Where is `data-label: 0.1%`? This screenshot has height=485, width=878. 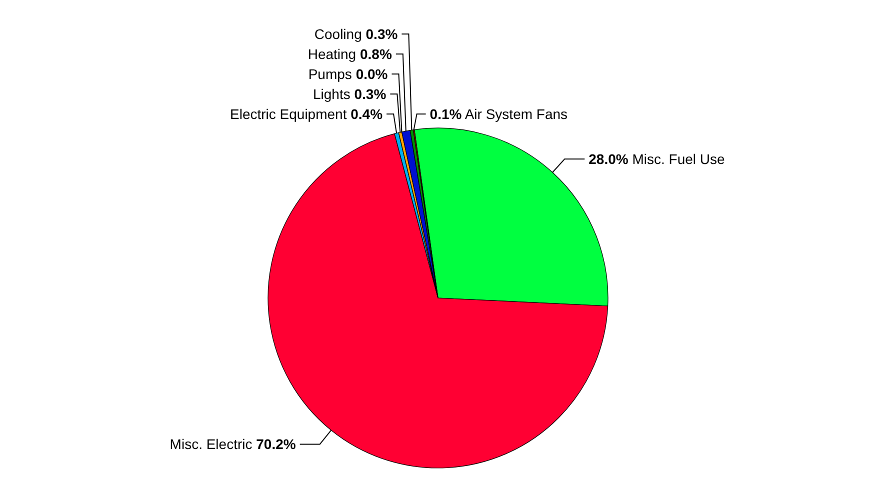
data-label: 0.1% is located at coordinates (446, 114).